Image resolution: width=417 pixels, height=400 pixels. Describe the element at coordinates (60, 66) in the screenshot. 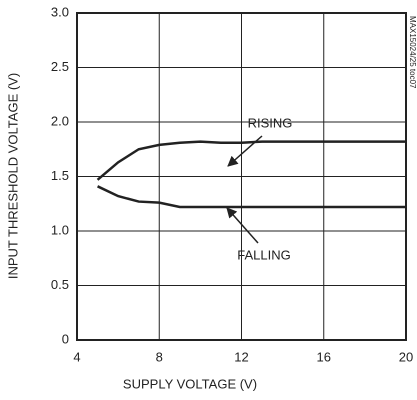

I see `y-tick-label: 2.5` at that location.